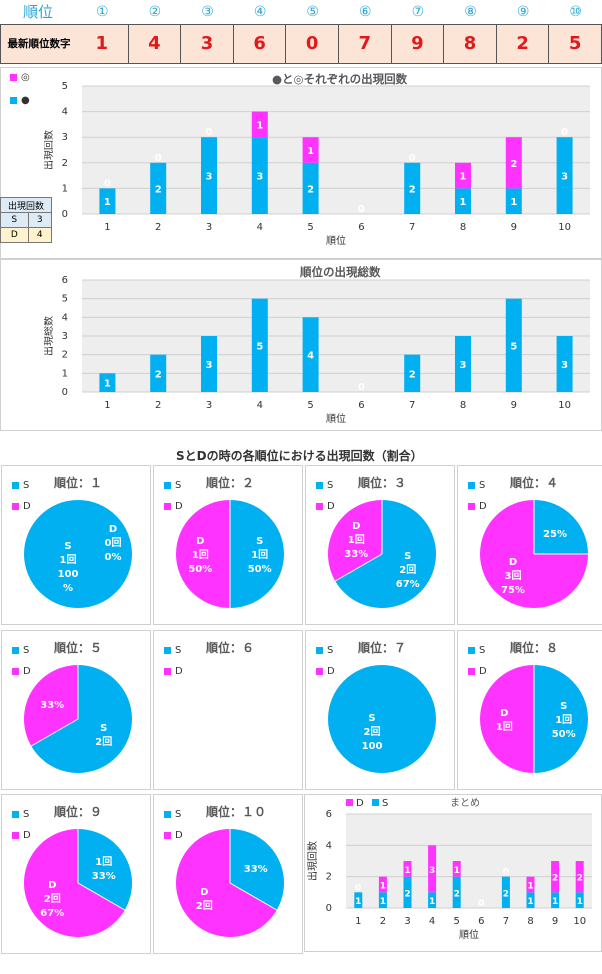 The height and width of the screenshot is (974, 602). What do you see at coordinates (13, 100) in the screenshot?
I see `legend-swatch-cyan` at bounding box center [13, 100].